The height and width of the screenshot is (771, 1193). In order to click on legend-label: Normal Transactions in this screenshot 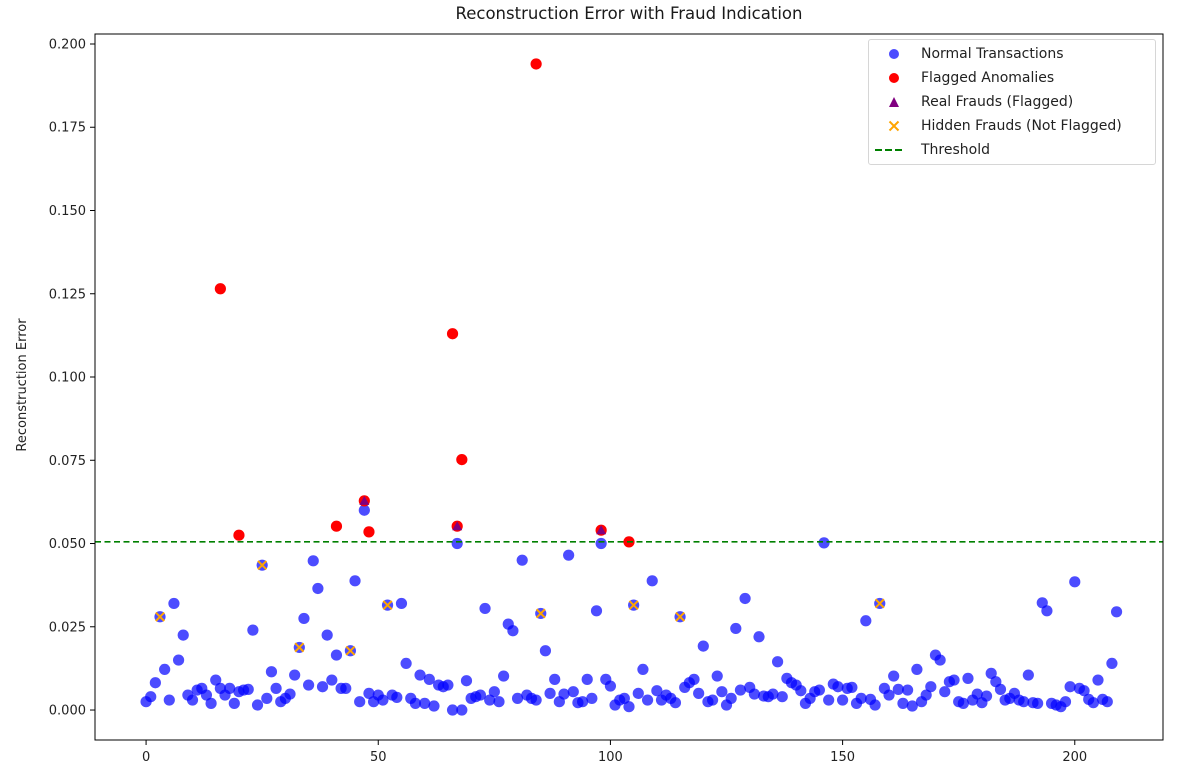, I will do `click(992, 54)`.